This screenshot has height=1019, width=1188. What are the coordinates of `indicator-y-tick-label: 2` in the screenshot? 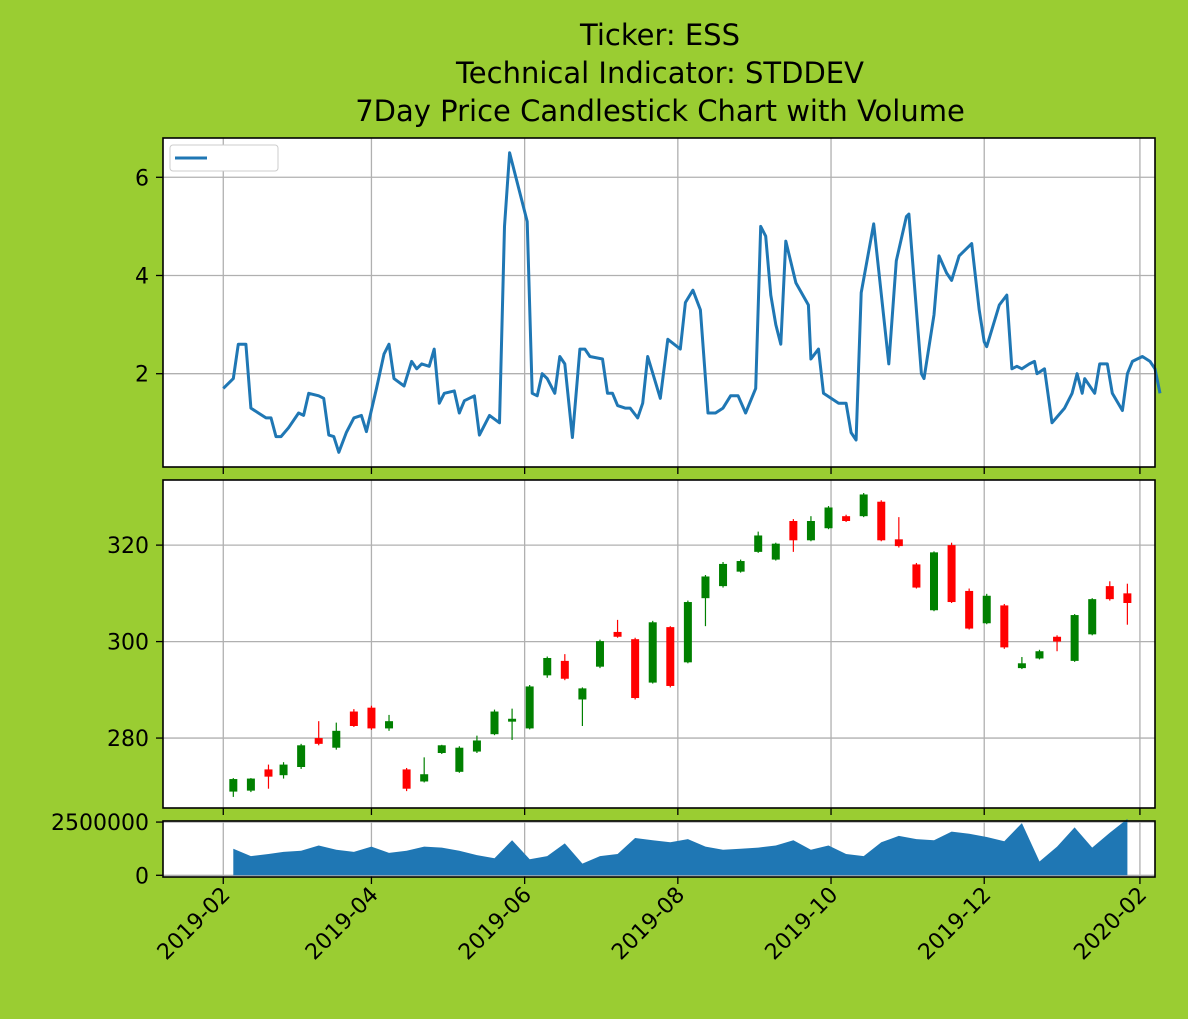 It's located at (142, 375).